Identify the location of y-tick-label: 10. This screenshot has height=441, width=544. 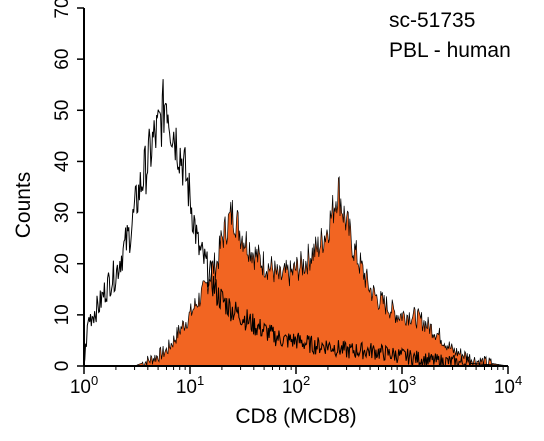
(62, 314).